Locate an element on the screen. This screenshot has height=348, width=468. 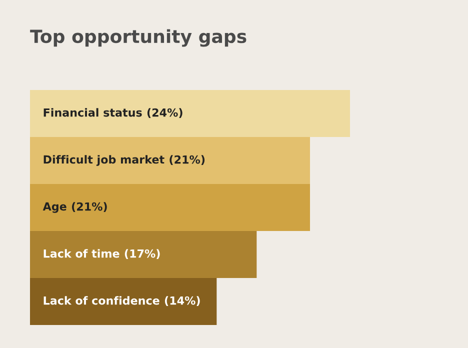
y-tick-label: Age is located at coordinates (54, 207).